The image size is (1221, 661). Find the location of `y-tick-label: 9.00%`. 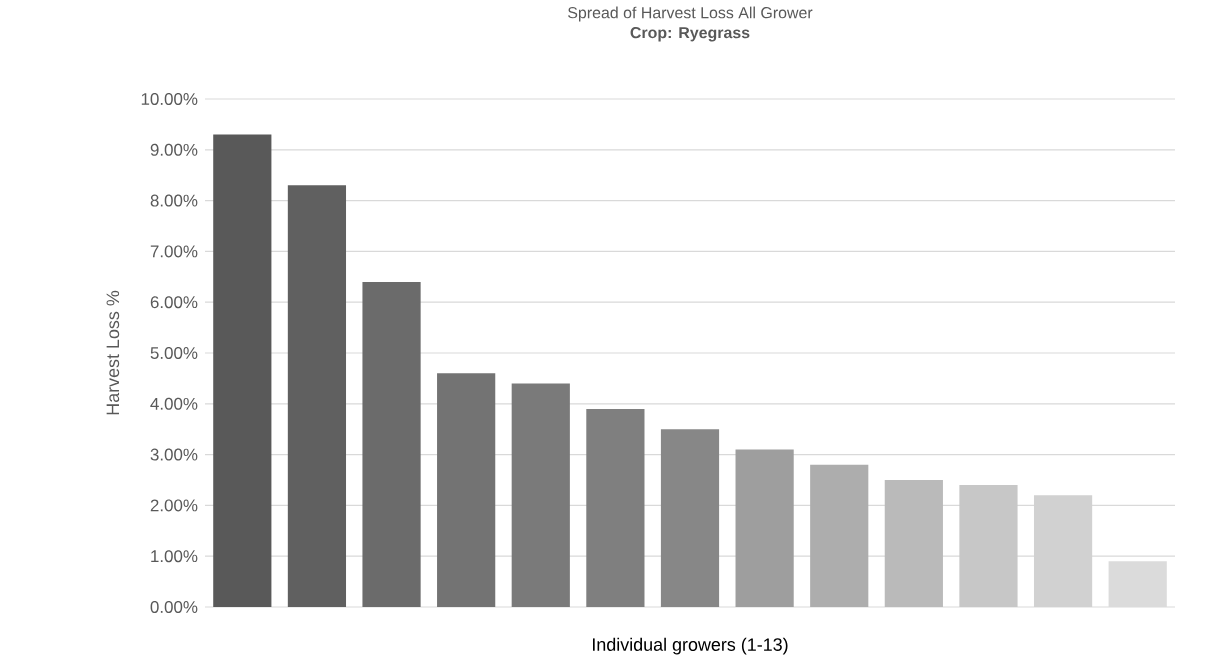

y-tick-label: 9.00% is located at coordinates (174, 149).